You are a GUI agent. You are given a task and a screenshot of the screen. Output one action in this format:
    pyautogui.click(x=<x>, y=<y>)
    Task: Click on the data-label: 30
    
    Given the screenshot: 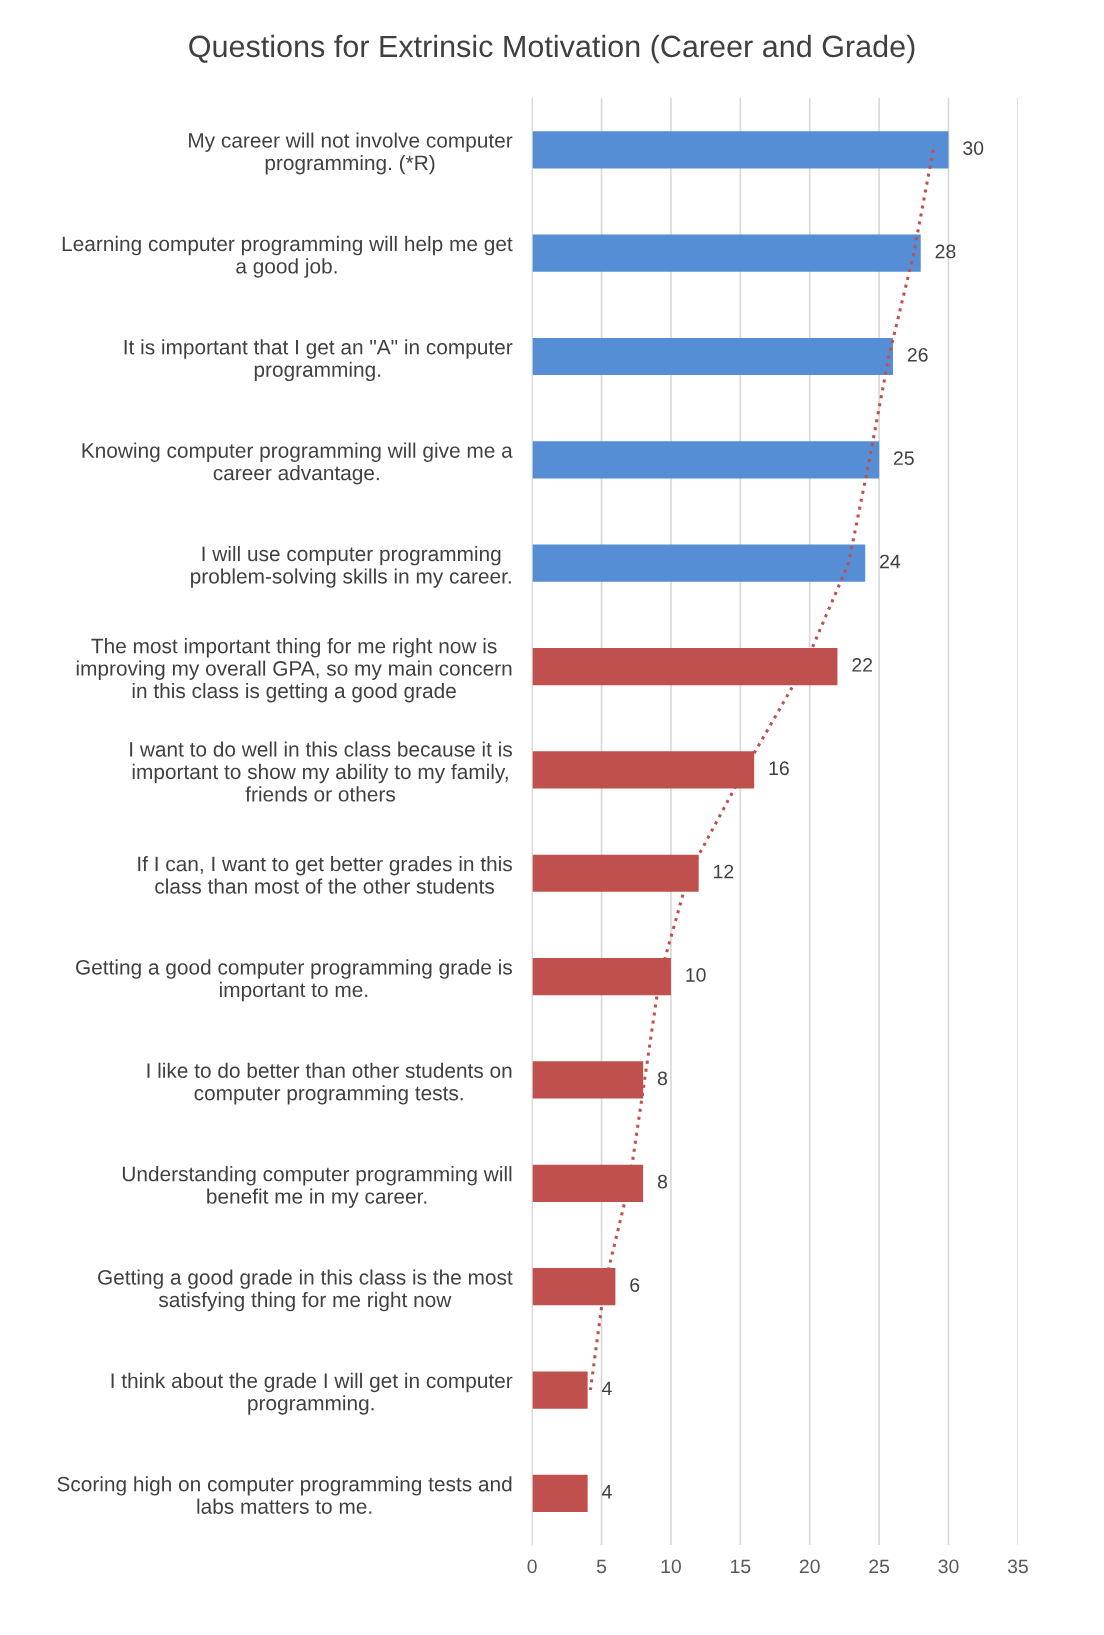 What is the action you would take?
    pyautogui.click(x=973, y=148)
    